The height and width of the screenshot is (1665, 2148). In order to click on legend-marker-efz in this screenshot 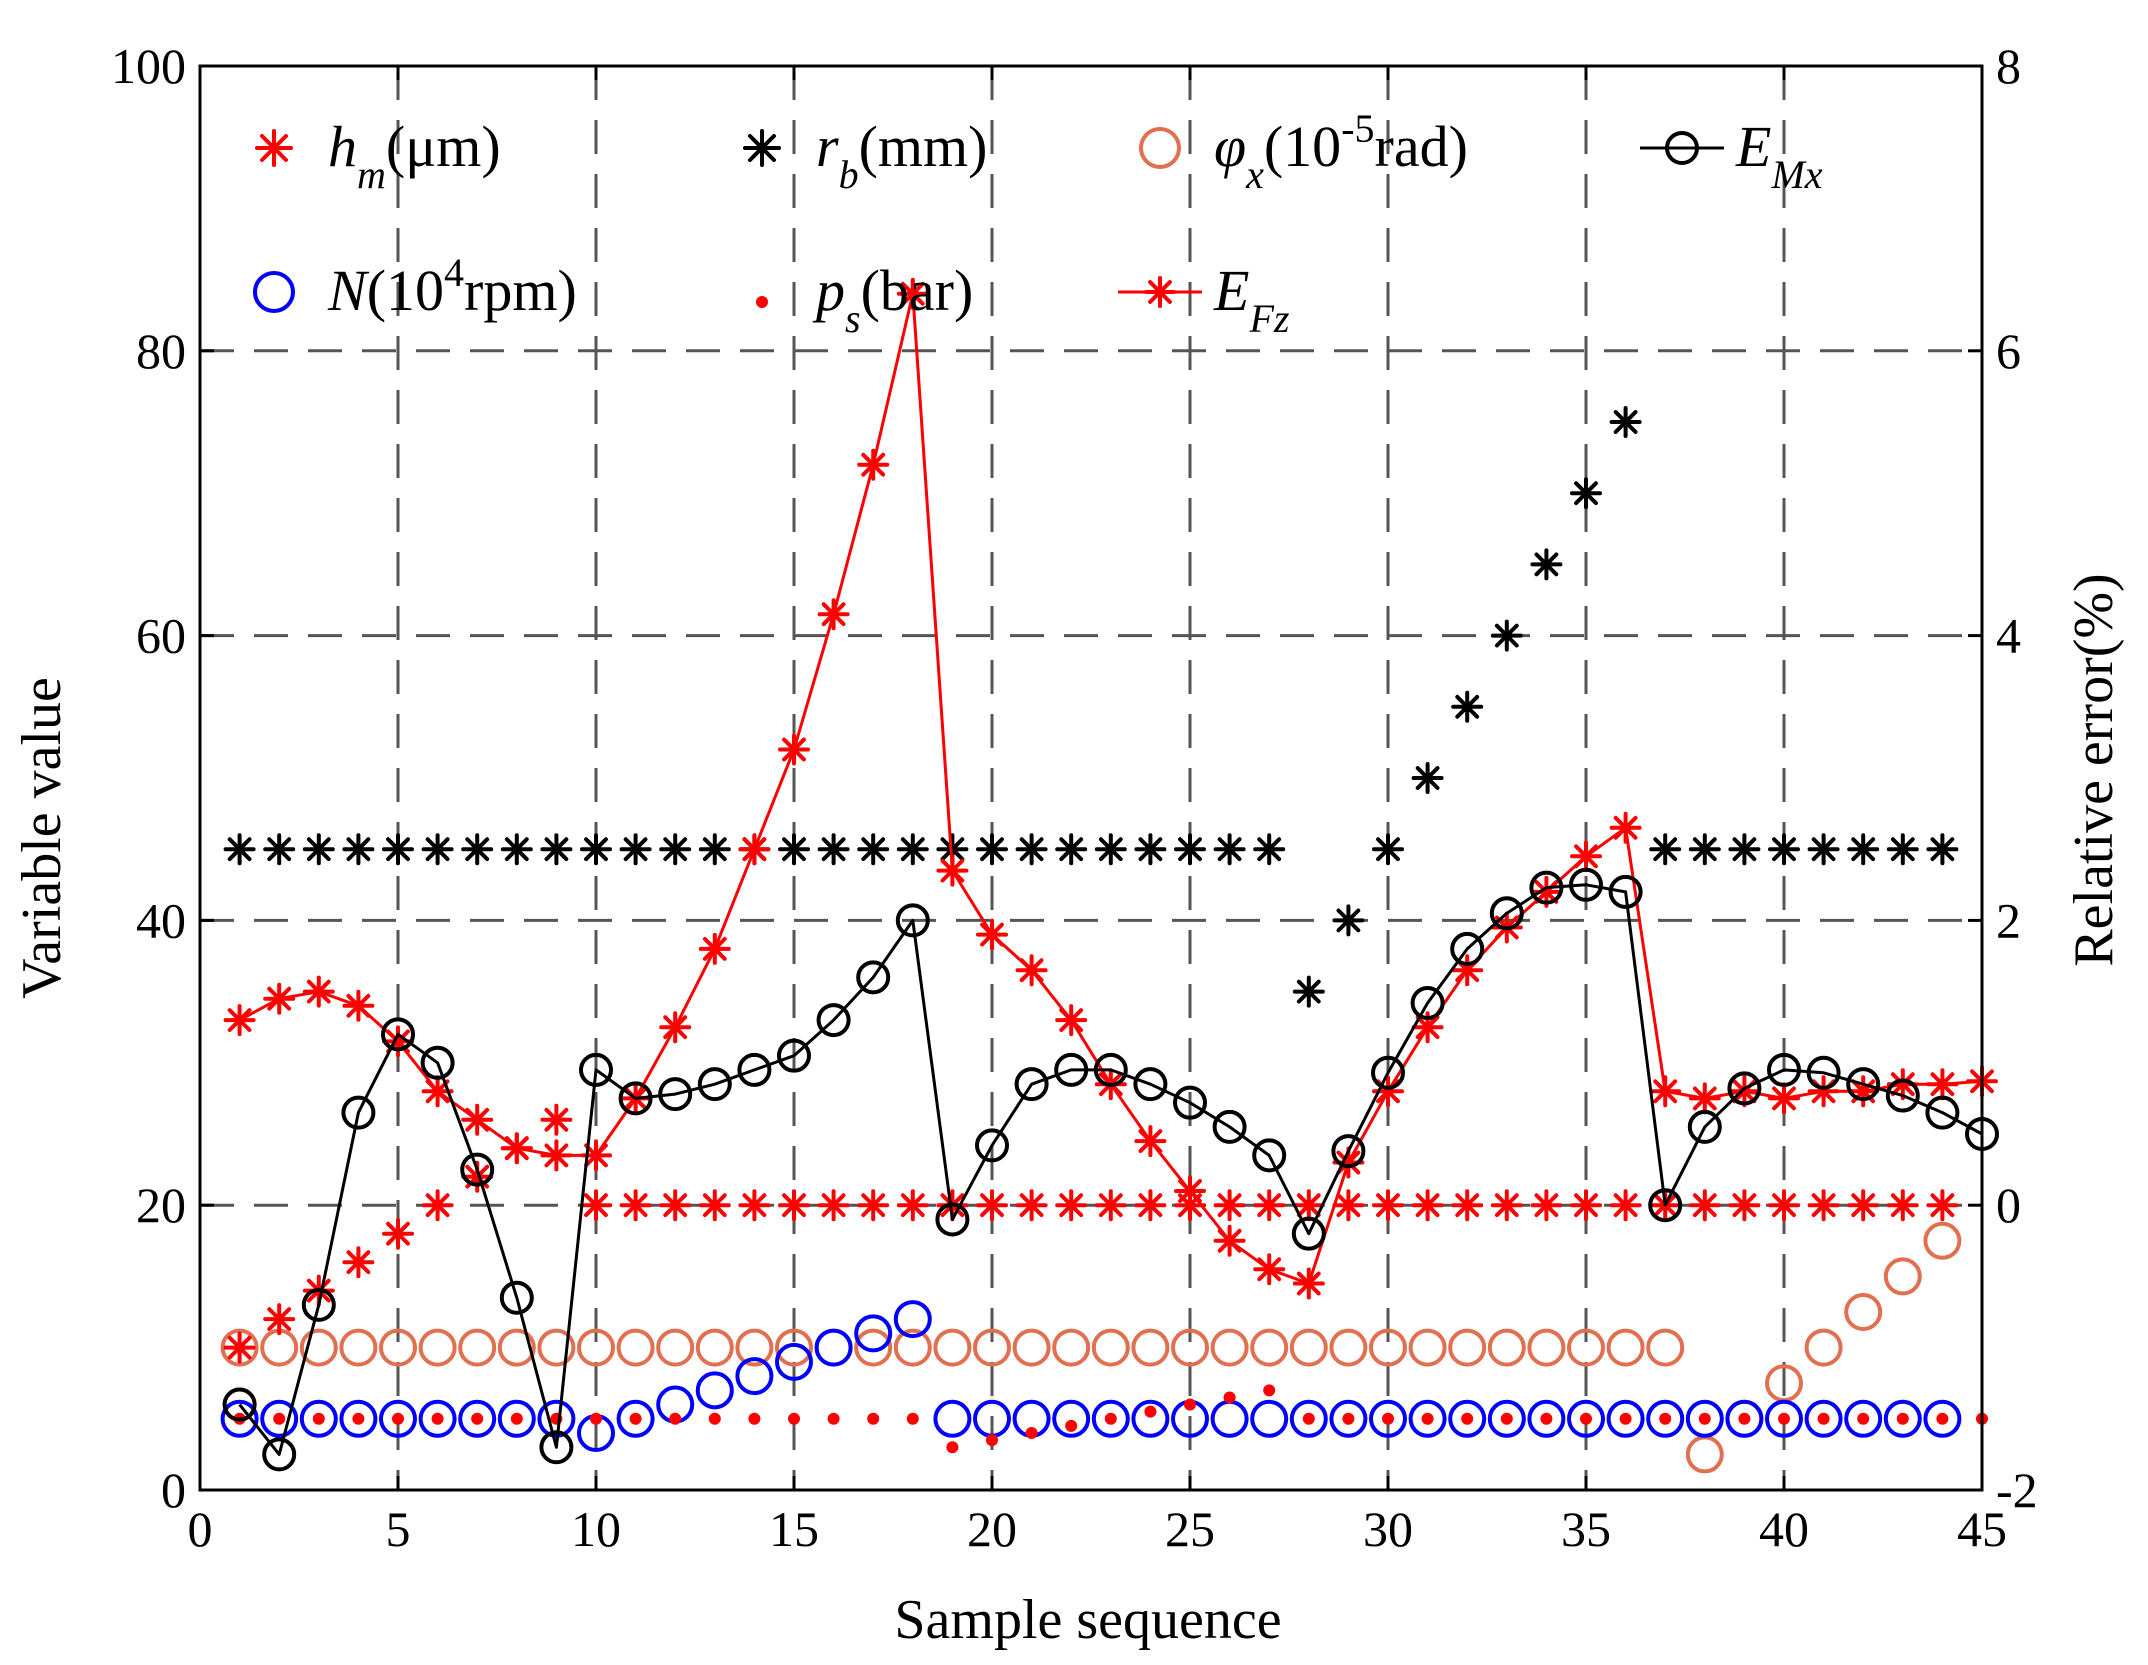, I will do `click(1160, 292)`.